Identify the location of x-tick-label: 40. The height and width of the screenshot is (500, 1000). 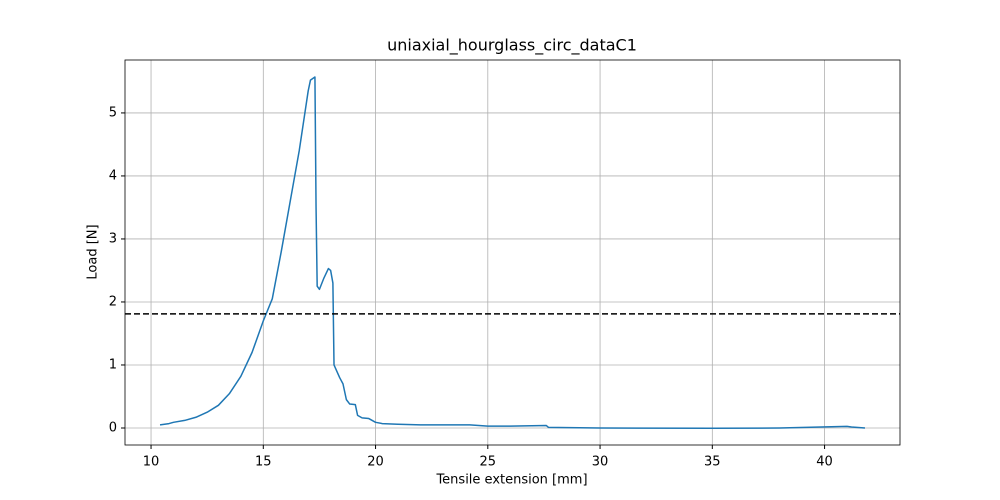
(824, 462).